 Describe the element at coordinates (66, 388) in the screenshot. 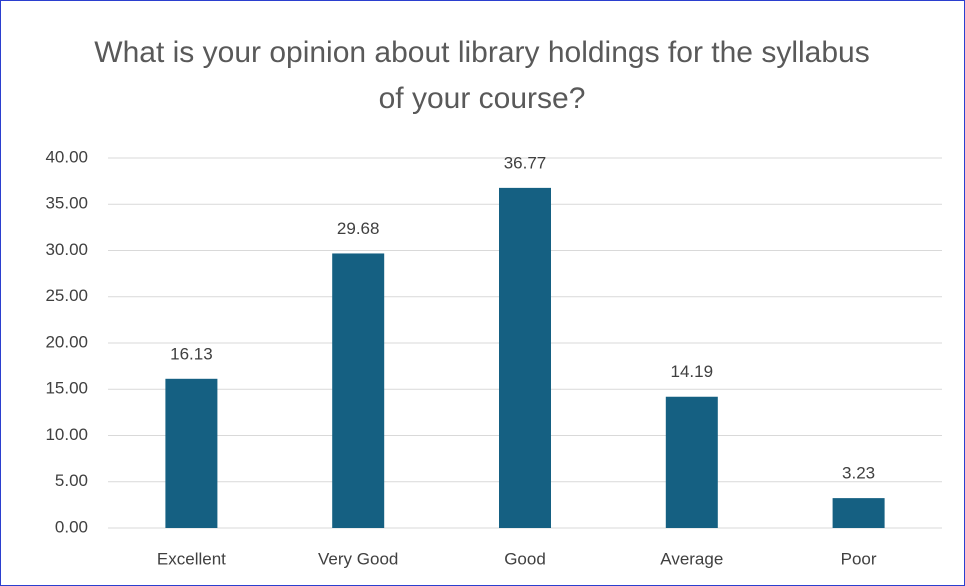

I see `y-tick-label: 15.00` at that location.